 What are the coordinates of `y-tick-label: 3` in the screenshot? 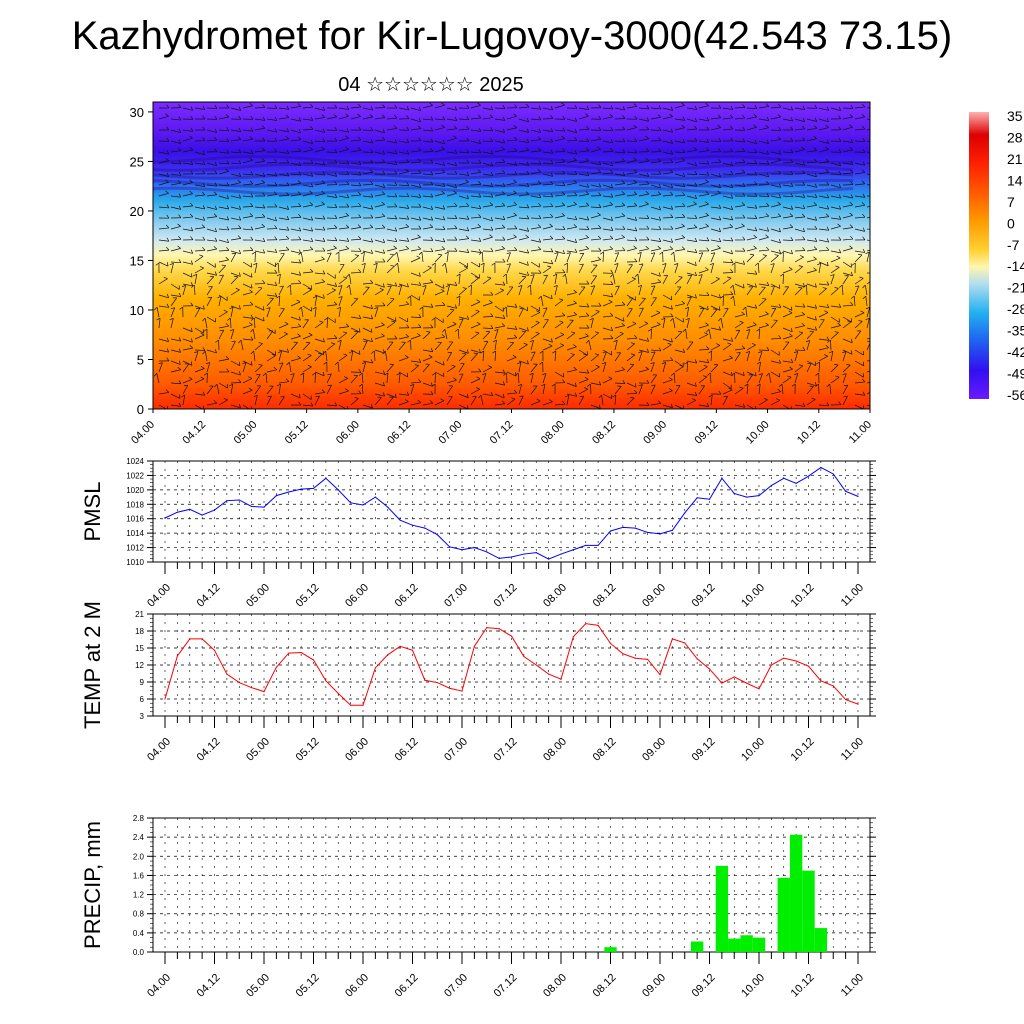 It's located at (142, 716).